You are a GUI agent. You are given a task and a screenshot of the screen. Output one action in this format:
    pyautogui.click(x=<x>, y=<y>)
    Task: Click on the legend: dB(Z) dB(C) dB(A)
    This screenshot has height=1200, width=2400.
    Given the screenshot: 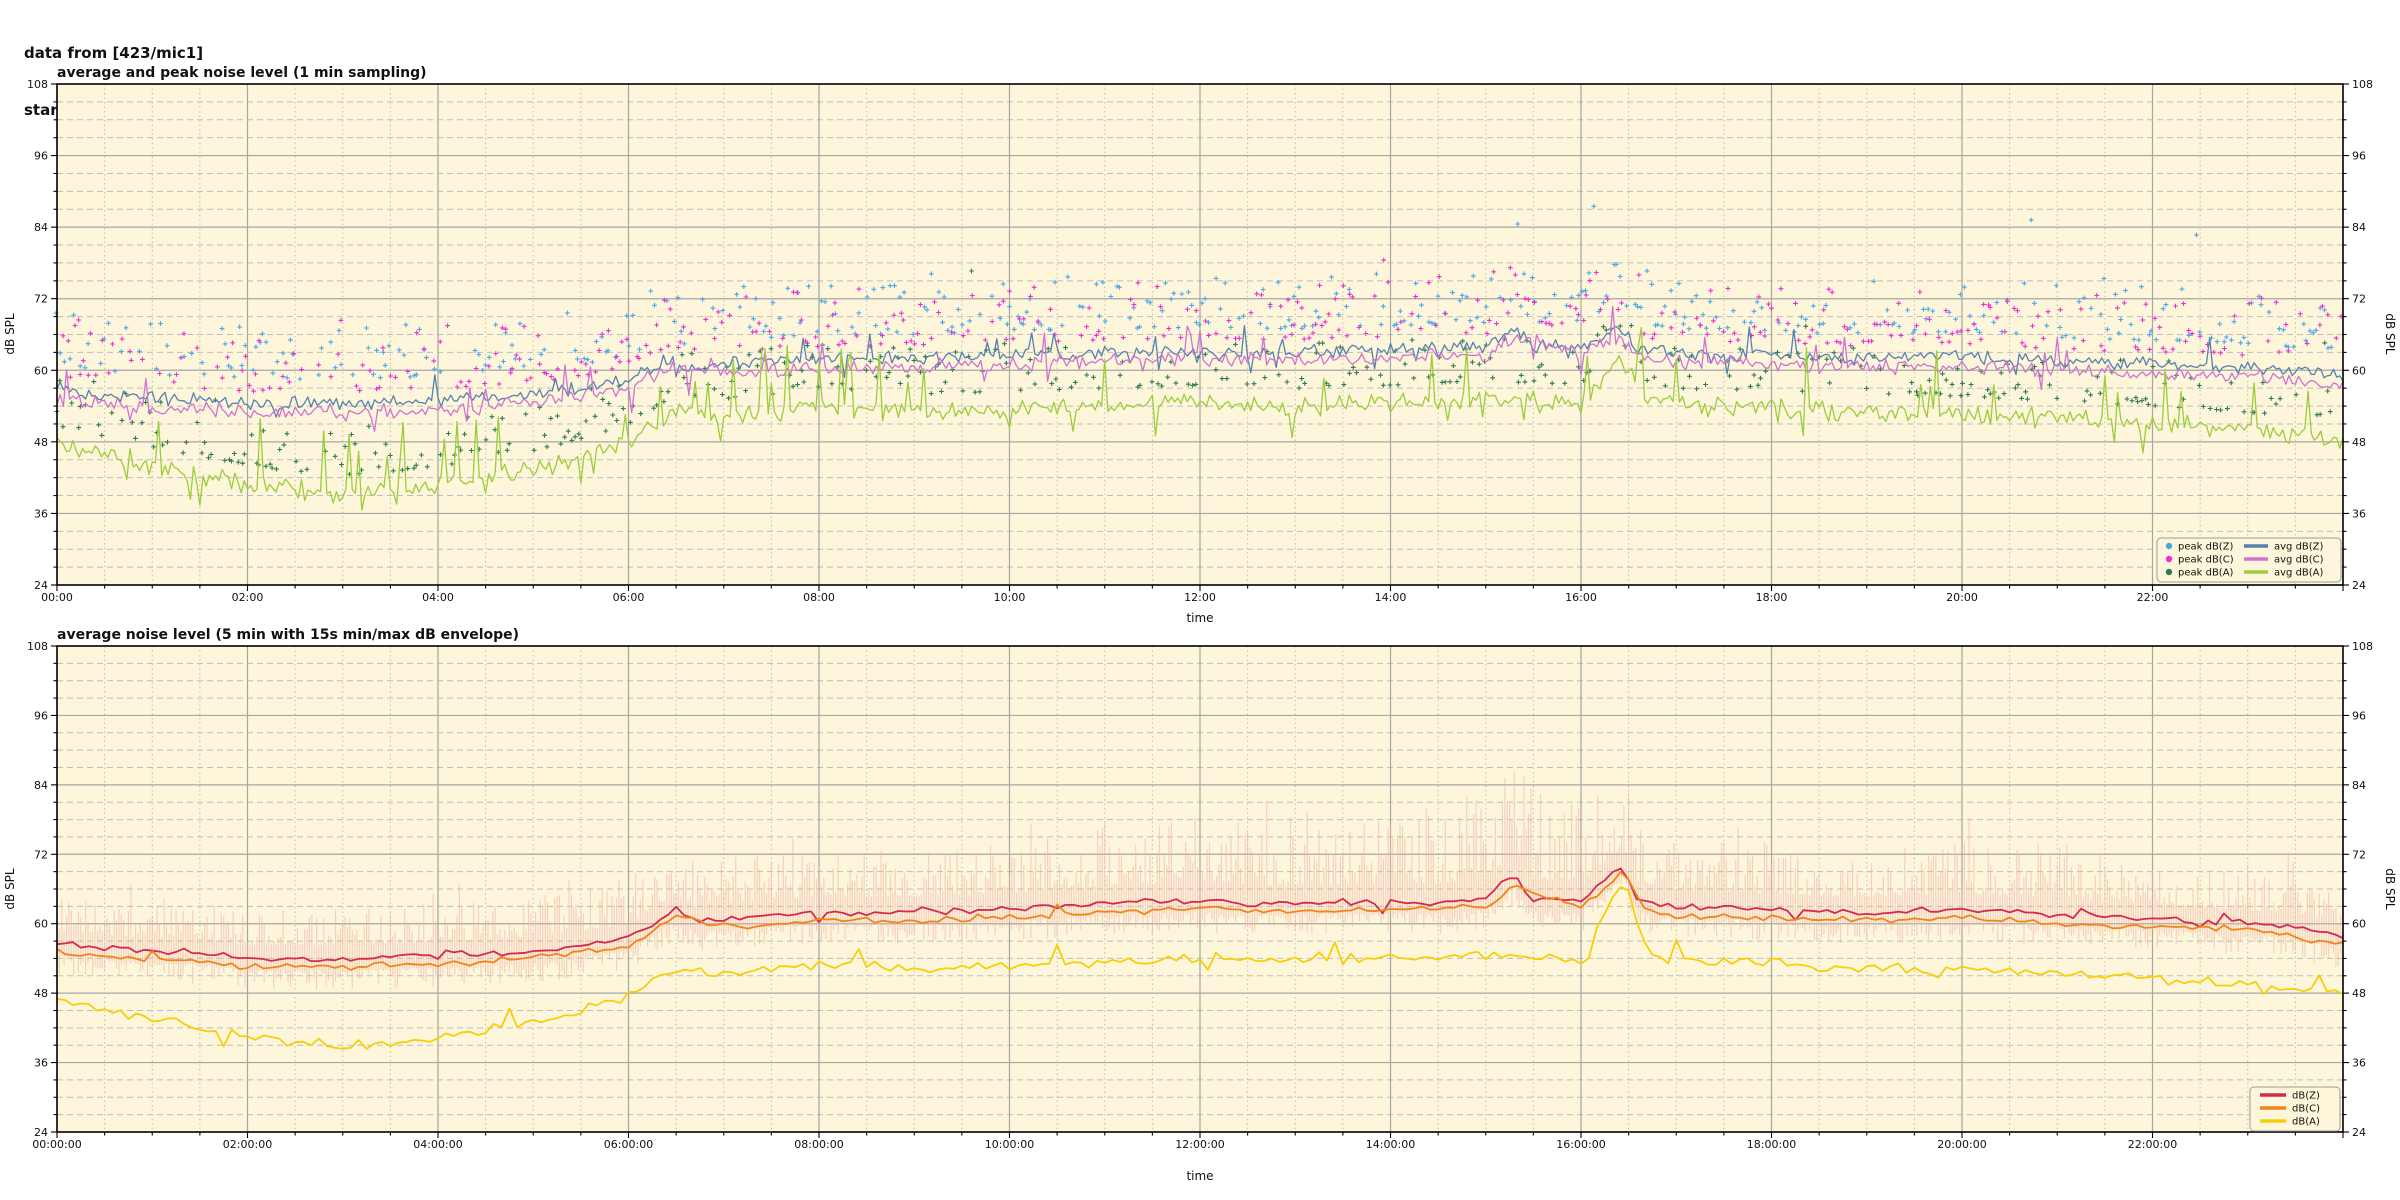 What is the action you would take?
    pyautogui.click(x=2295, y=1109)
    